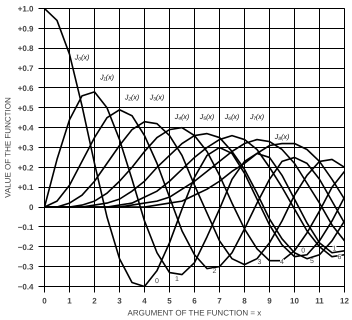 The height and width of the screenshot is (320, 352). I want to click on y-tick-label: +0.1, so click(26, 187).